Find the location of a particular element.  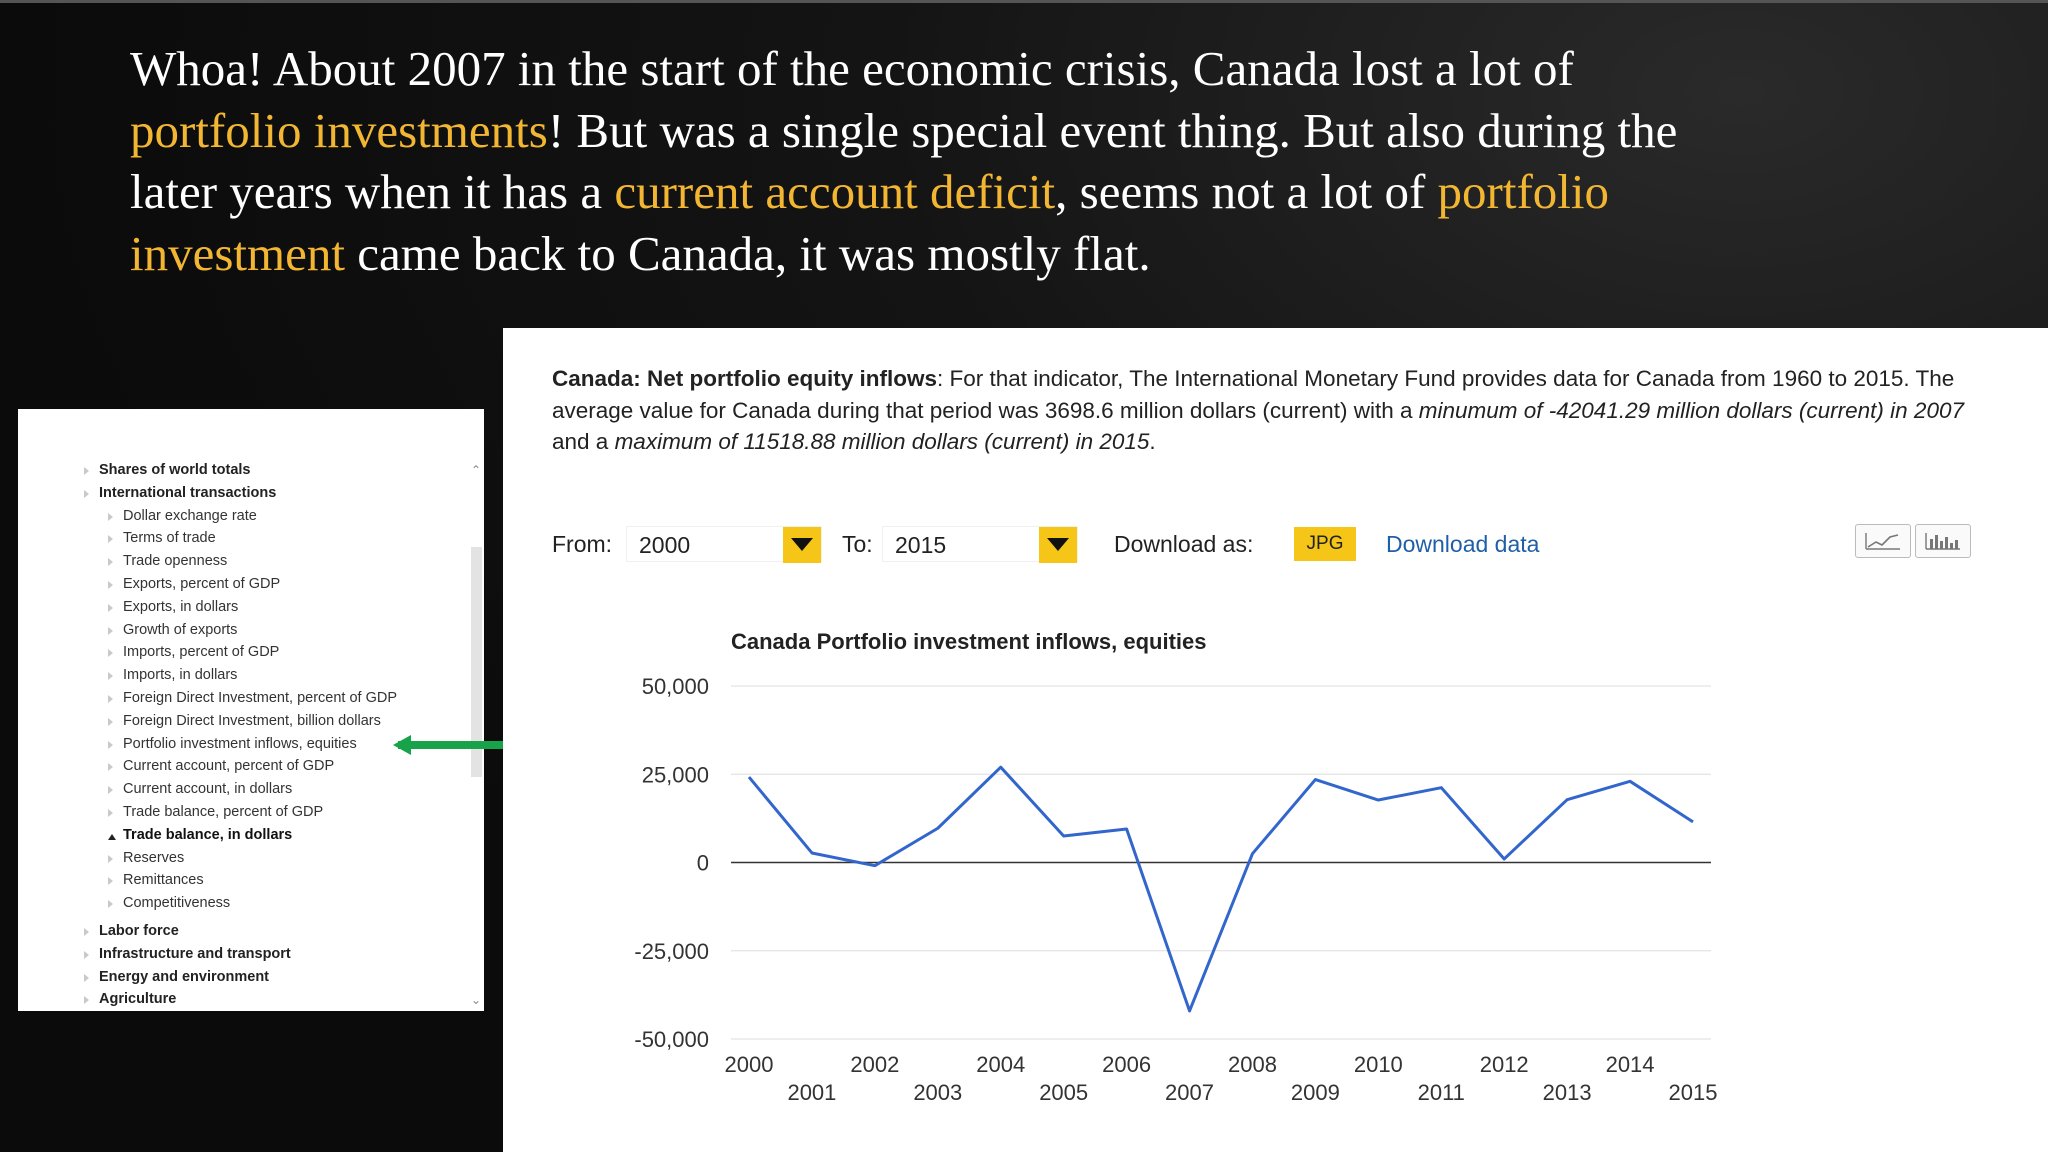

tree-item: Trade balance, in dollars is located at coordinates (238, 835).